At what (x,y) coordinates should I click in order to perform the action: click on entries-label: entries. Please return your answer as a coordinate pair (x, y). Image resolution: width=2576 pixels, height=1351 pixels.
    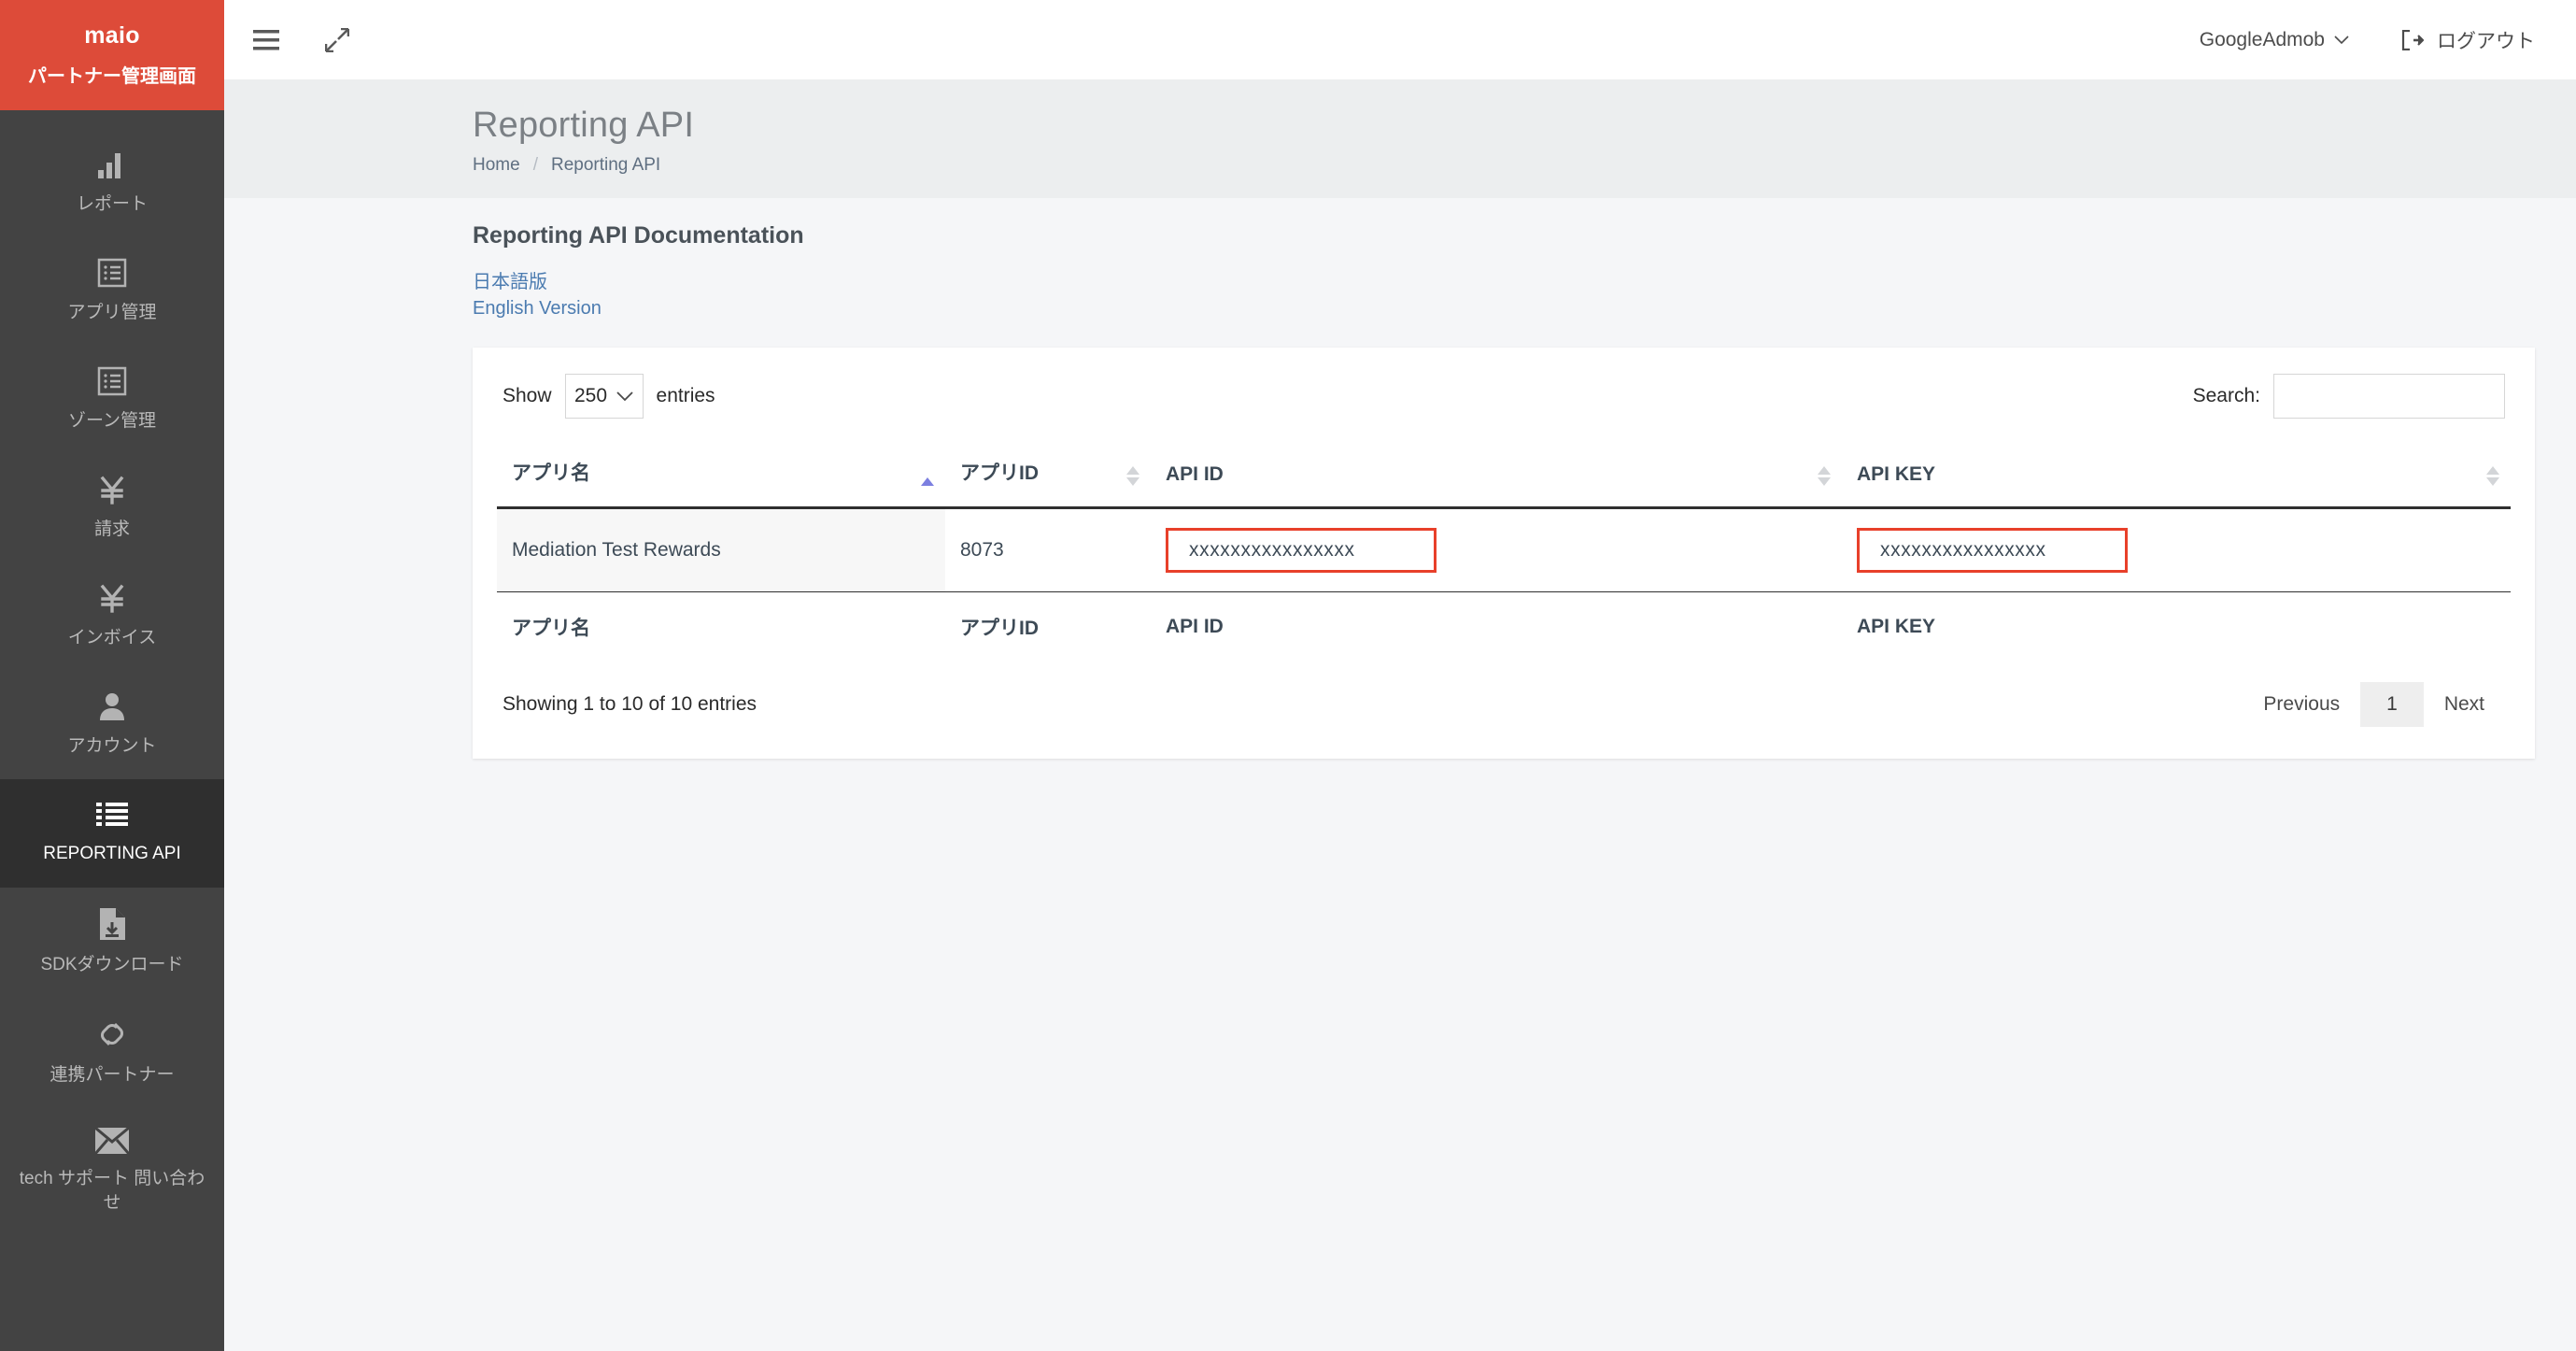
    Looking at the image, I should click on (685, 395).